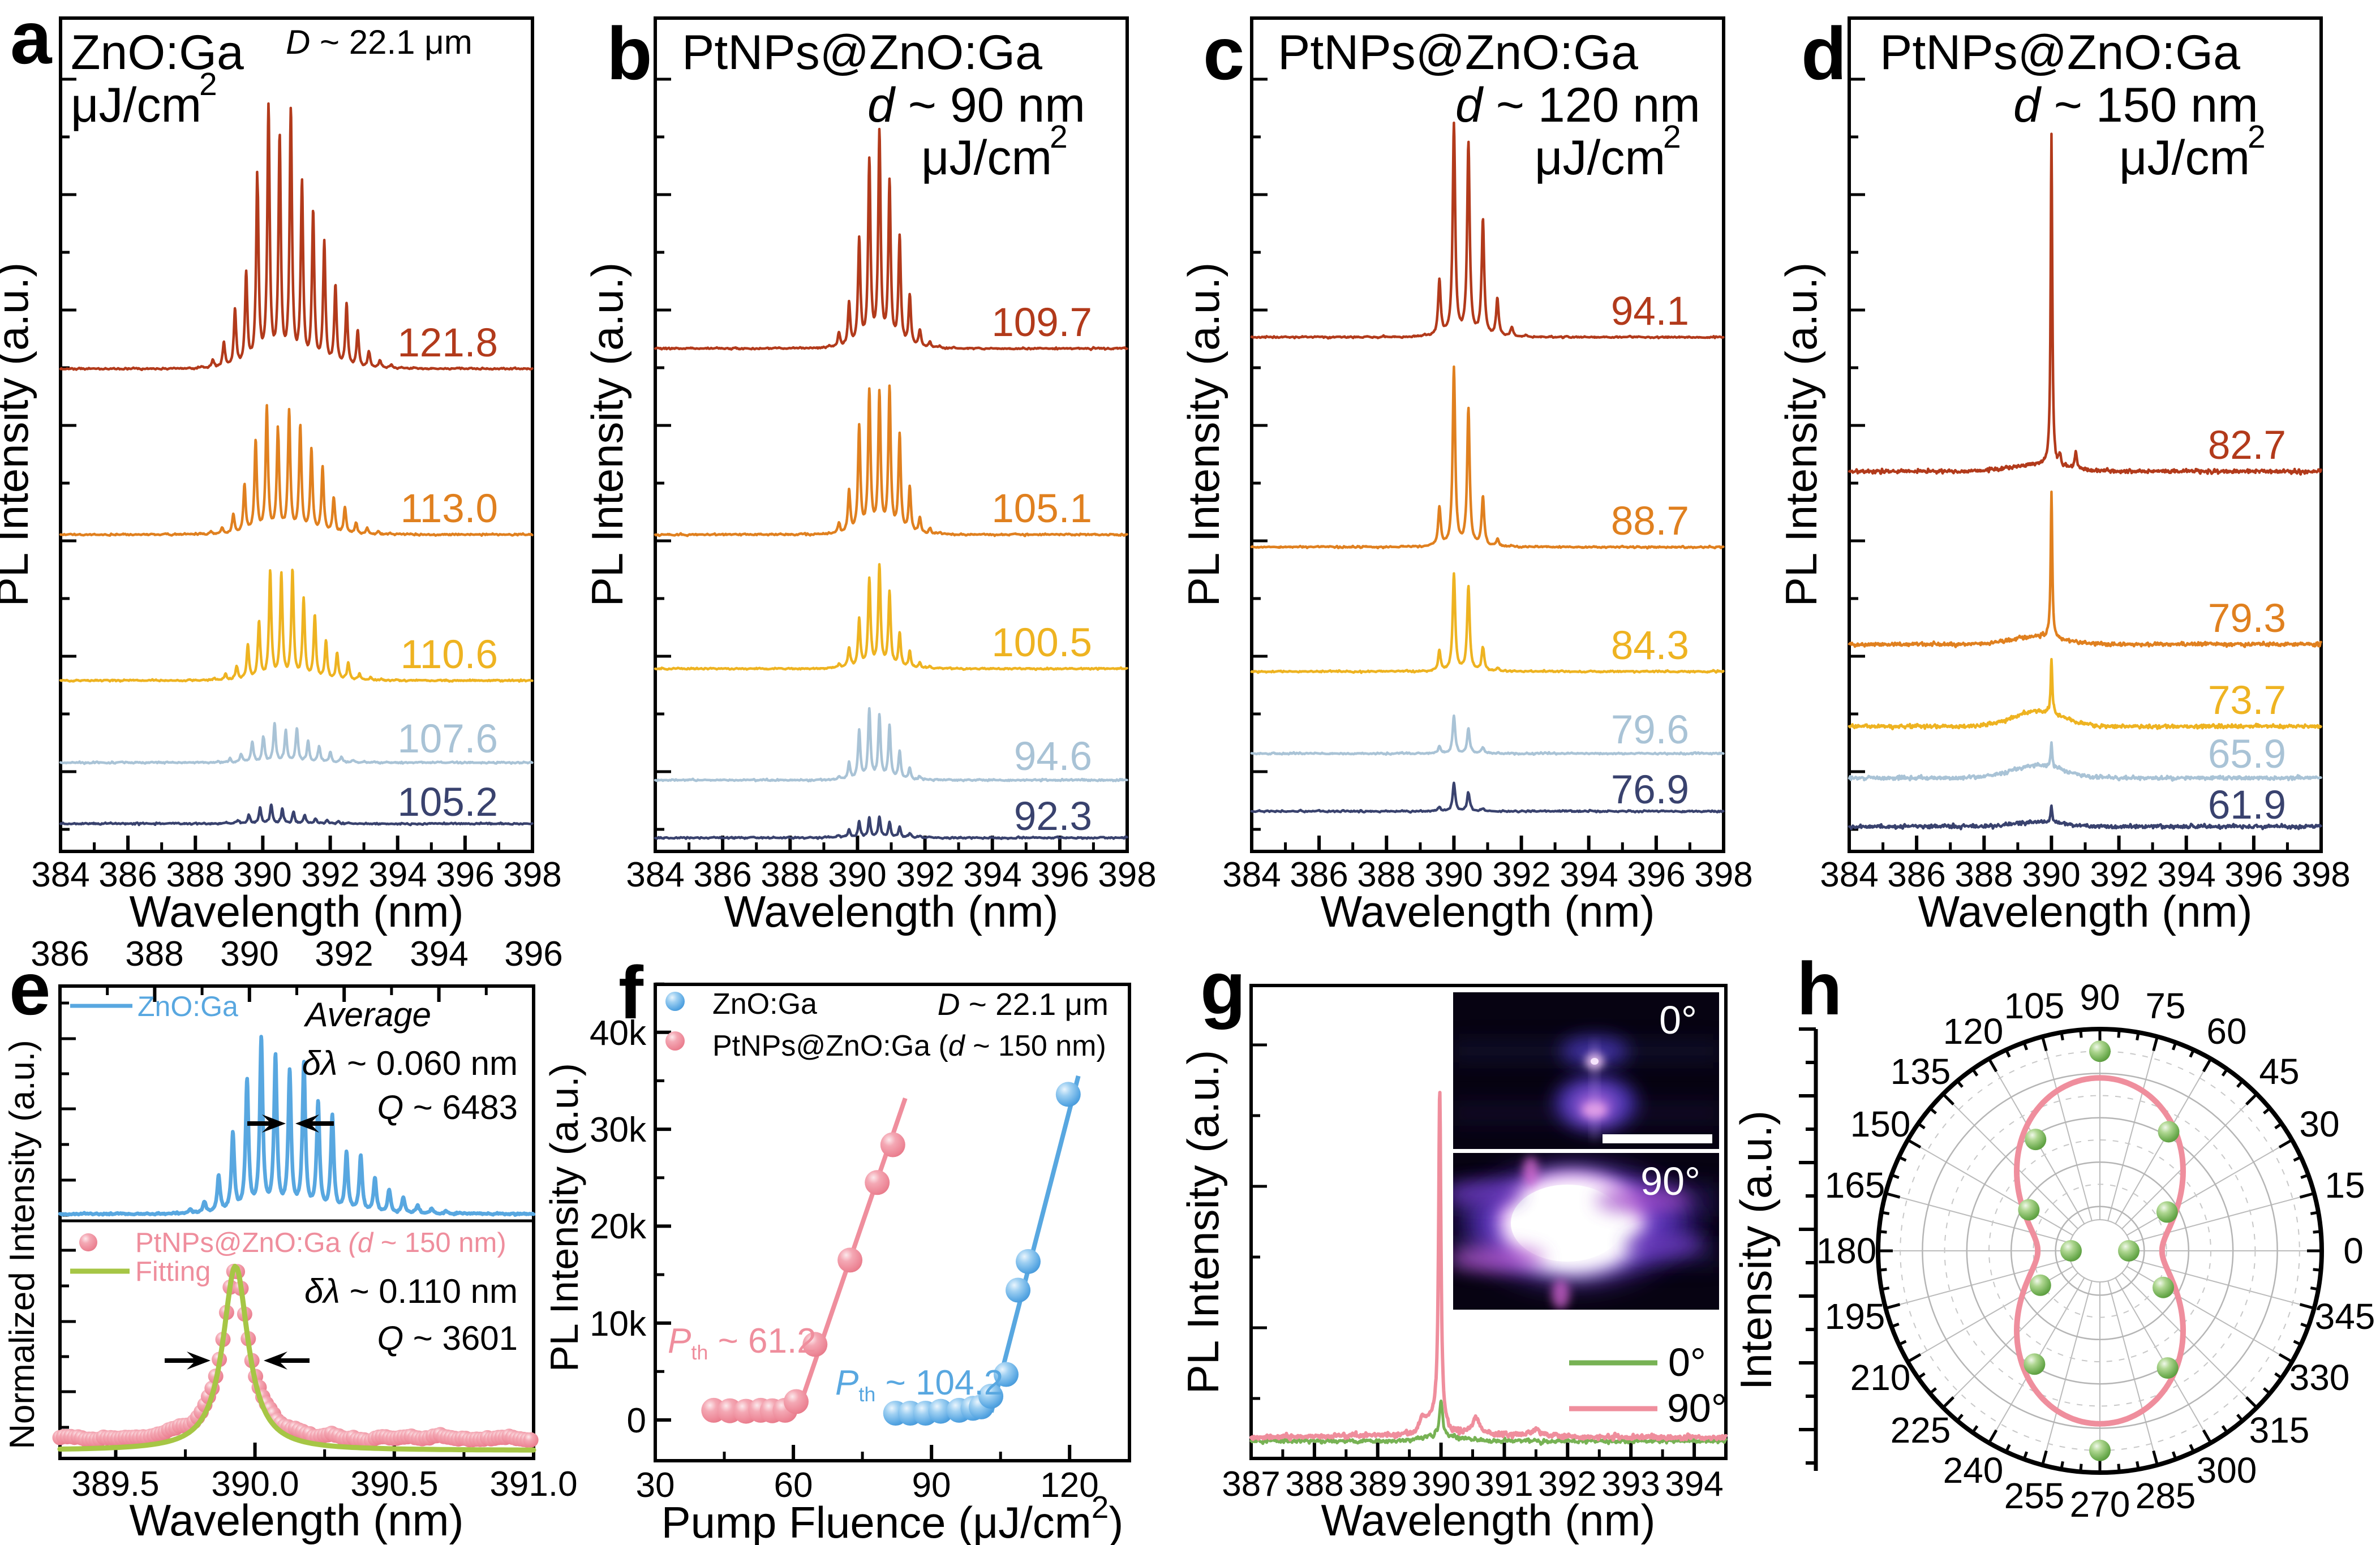 The width and height of the screenshot is (2380, 1545). I want to click on svg-text: 88.7, so click(1650, 521).